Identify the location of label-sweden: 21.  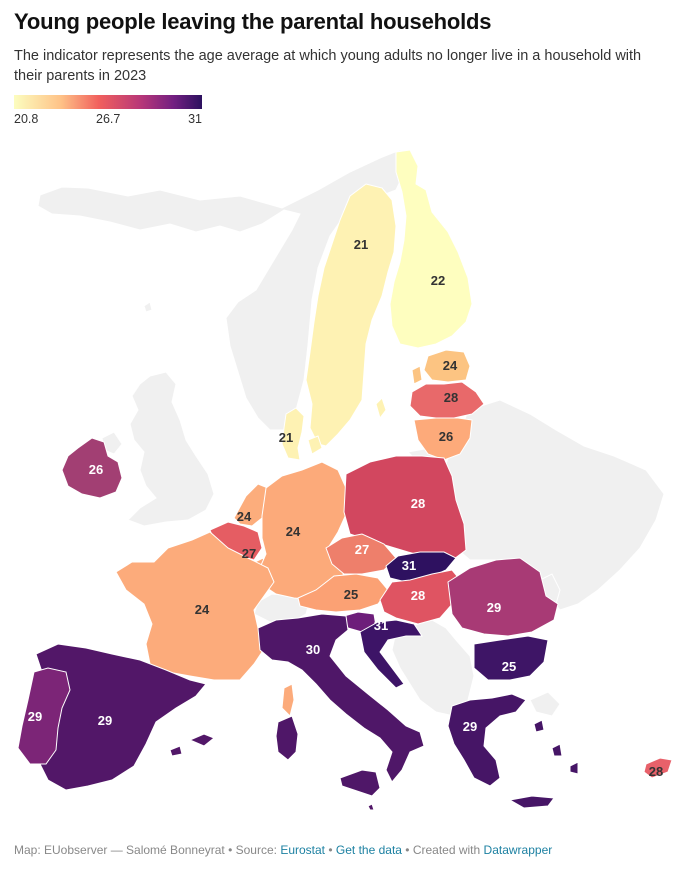
(361, 244).